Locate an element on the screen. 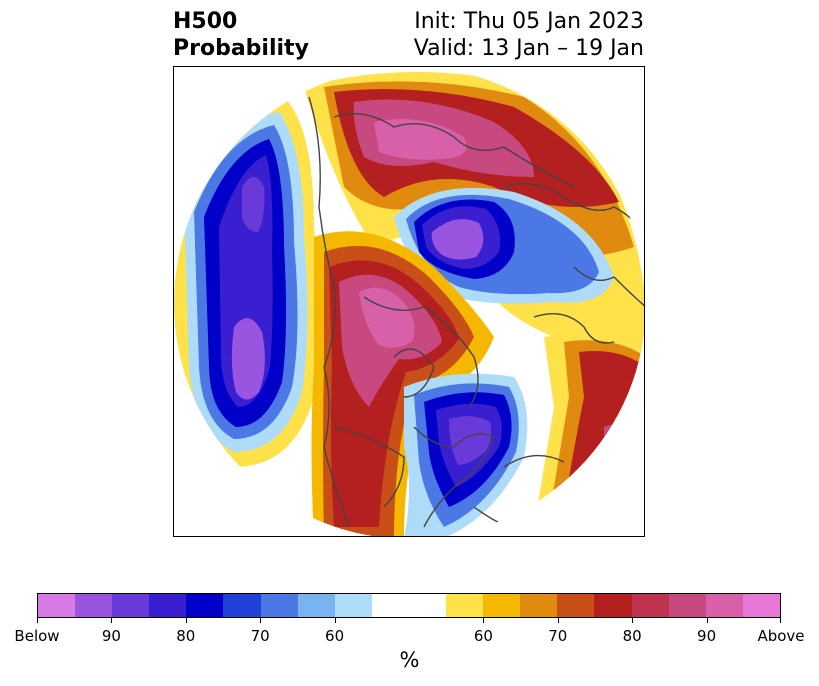 The width and height of the screenshot is (819, 686). init-date: Init: Thu 05 Jan 2023 is located at coordinates (529, 21).